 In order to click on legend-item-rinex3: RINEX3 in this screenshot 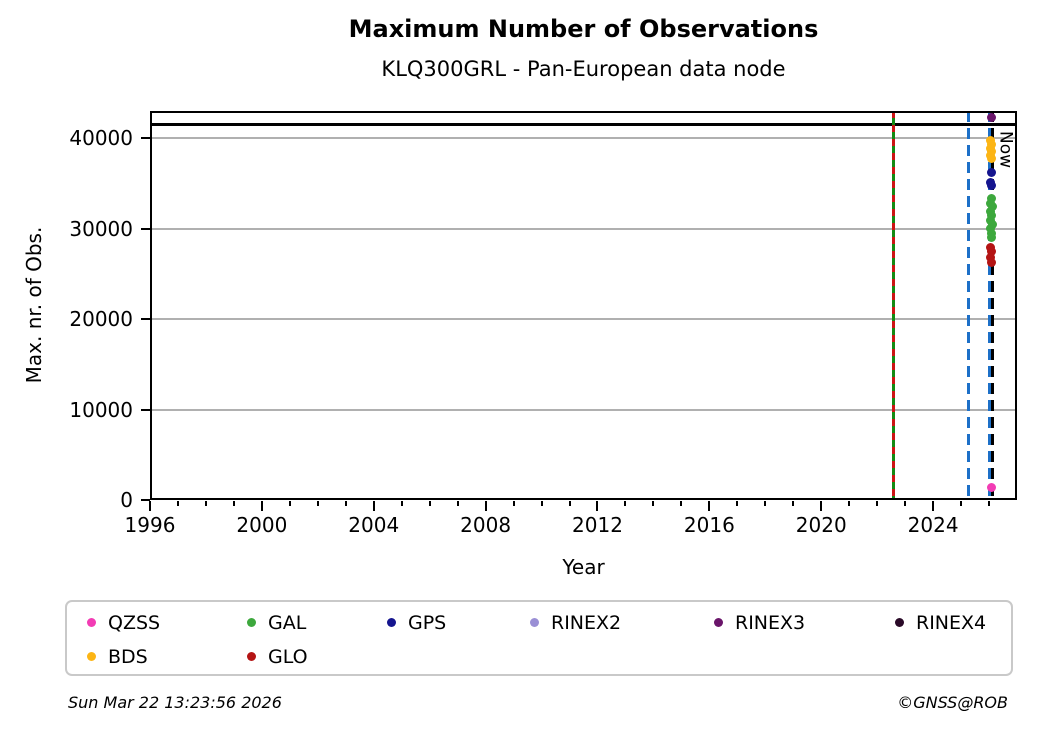, I will do `click(804, 623)`.